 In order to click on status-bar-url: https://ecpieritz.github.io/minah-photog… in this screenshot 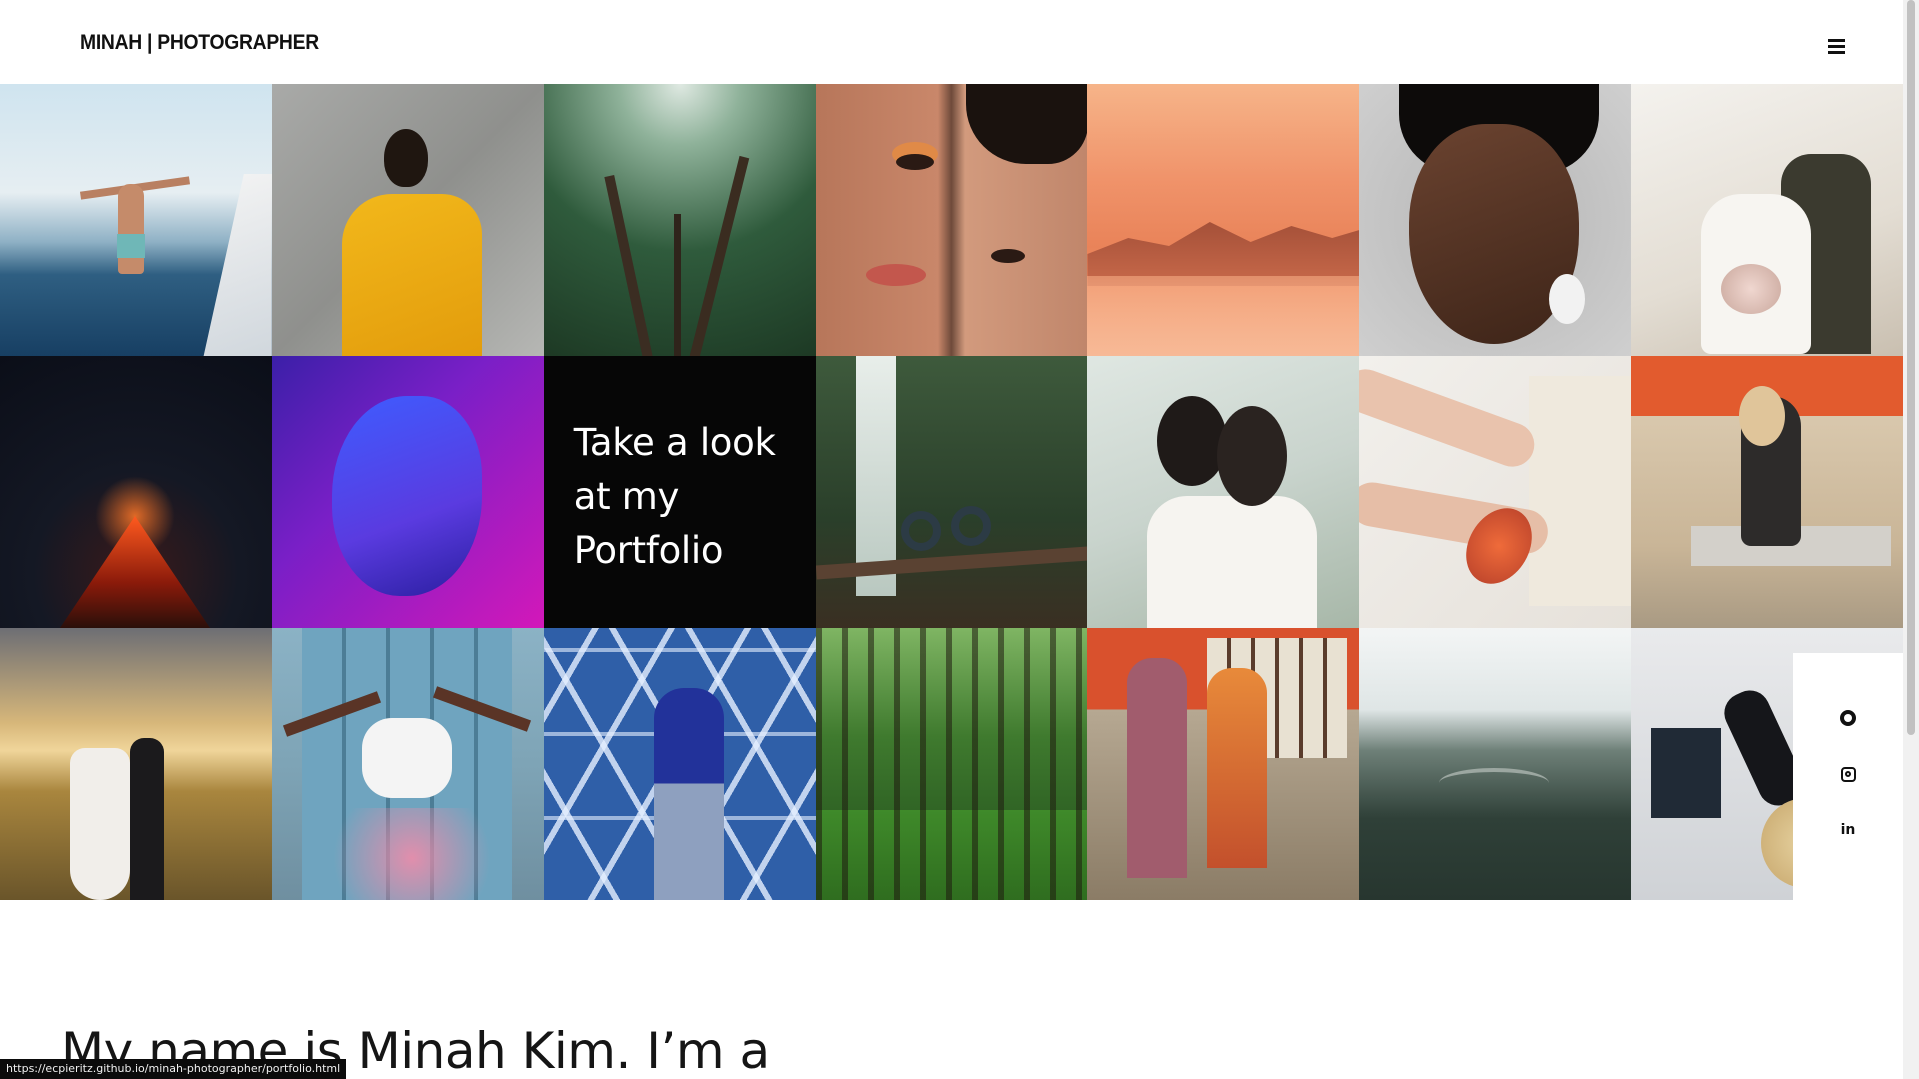, I will do `click(173, 1069)`.